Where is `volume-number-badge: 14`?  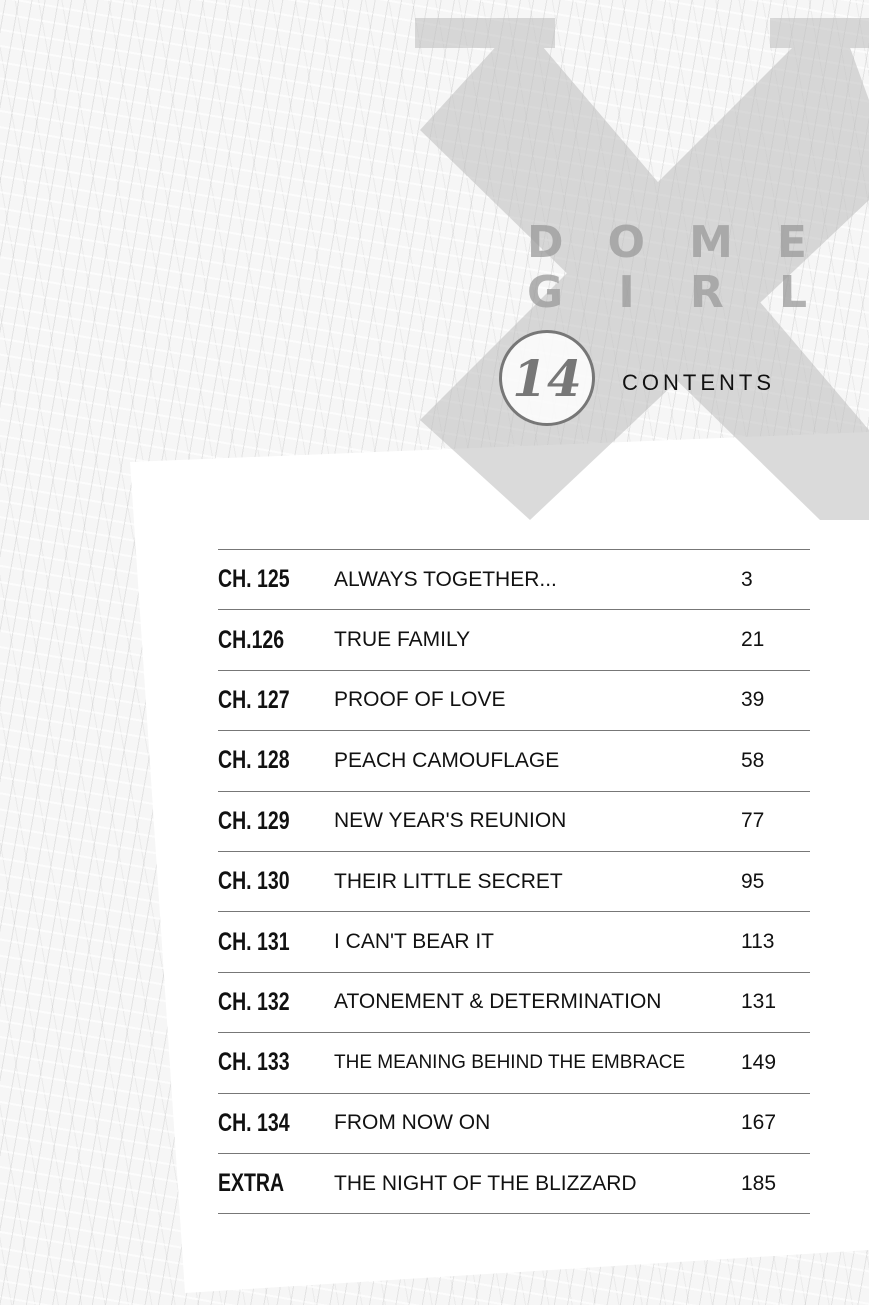 volume-number-badge: 14 is located at coordinates (547, 378).